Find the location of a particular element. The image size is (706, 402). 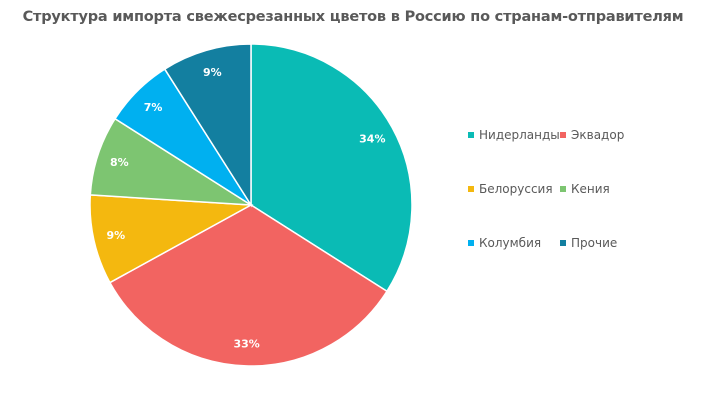

legend-item: Нидерланды is located at coordinates (514, 135).